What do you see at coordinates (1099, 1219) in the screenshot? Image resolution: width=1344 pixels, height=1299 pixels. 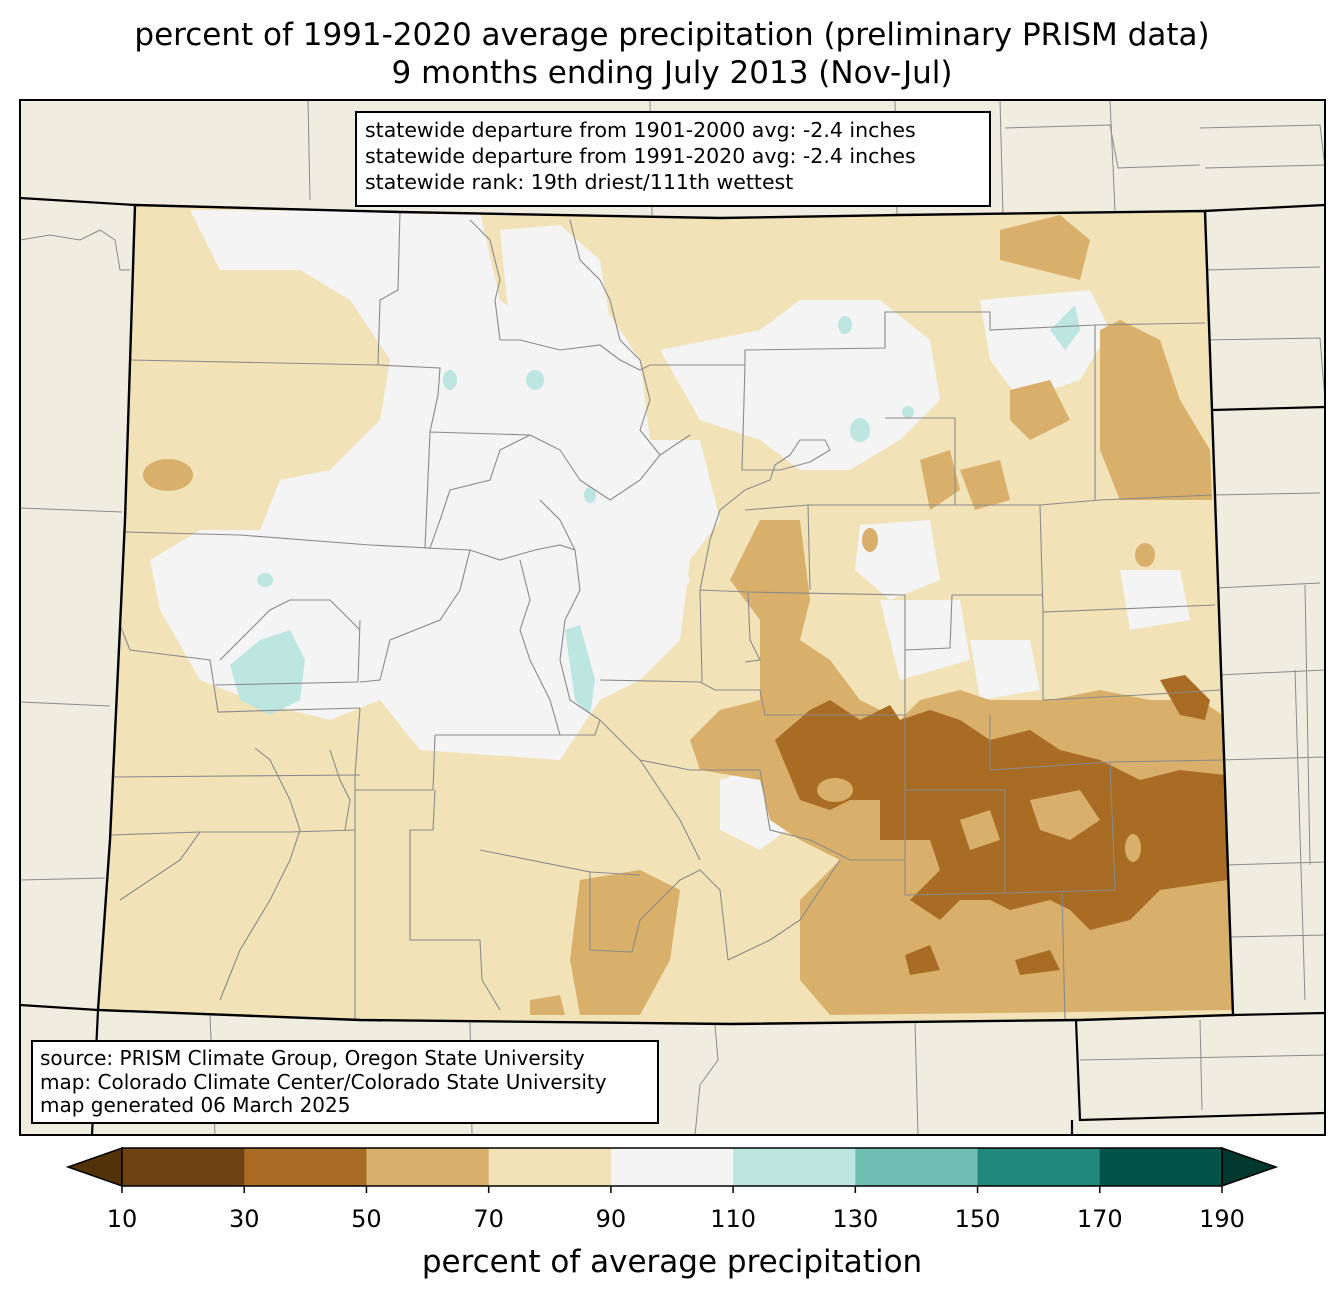 I see `colorbar-tick-label: 170` at bounding box center [1099, 1219].